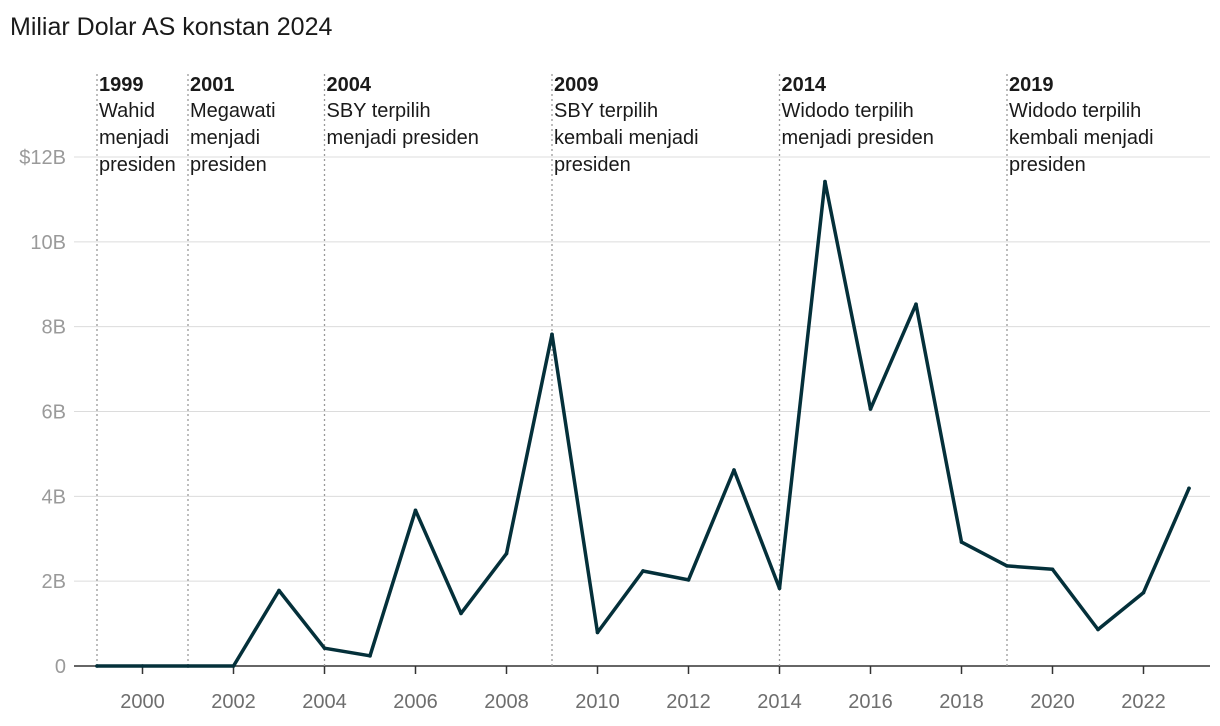 Image resolution: width=1220 pixels, height=726 pixels. I want to click on x-tick-label: 2014, so click(779, 702).